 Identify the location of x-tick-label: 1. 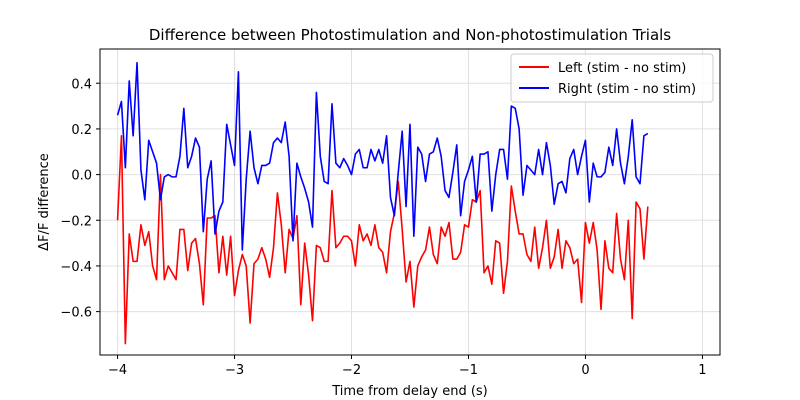
(702, 370).